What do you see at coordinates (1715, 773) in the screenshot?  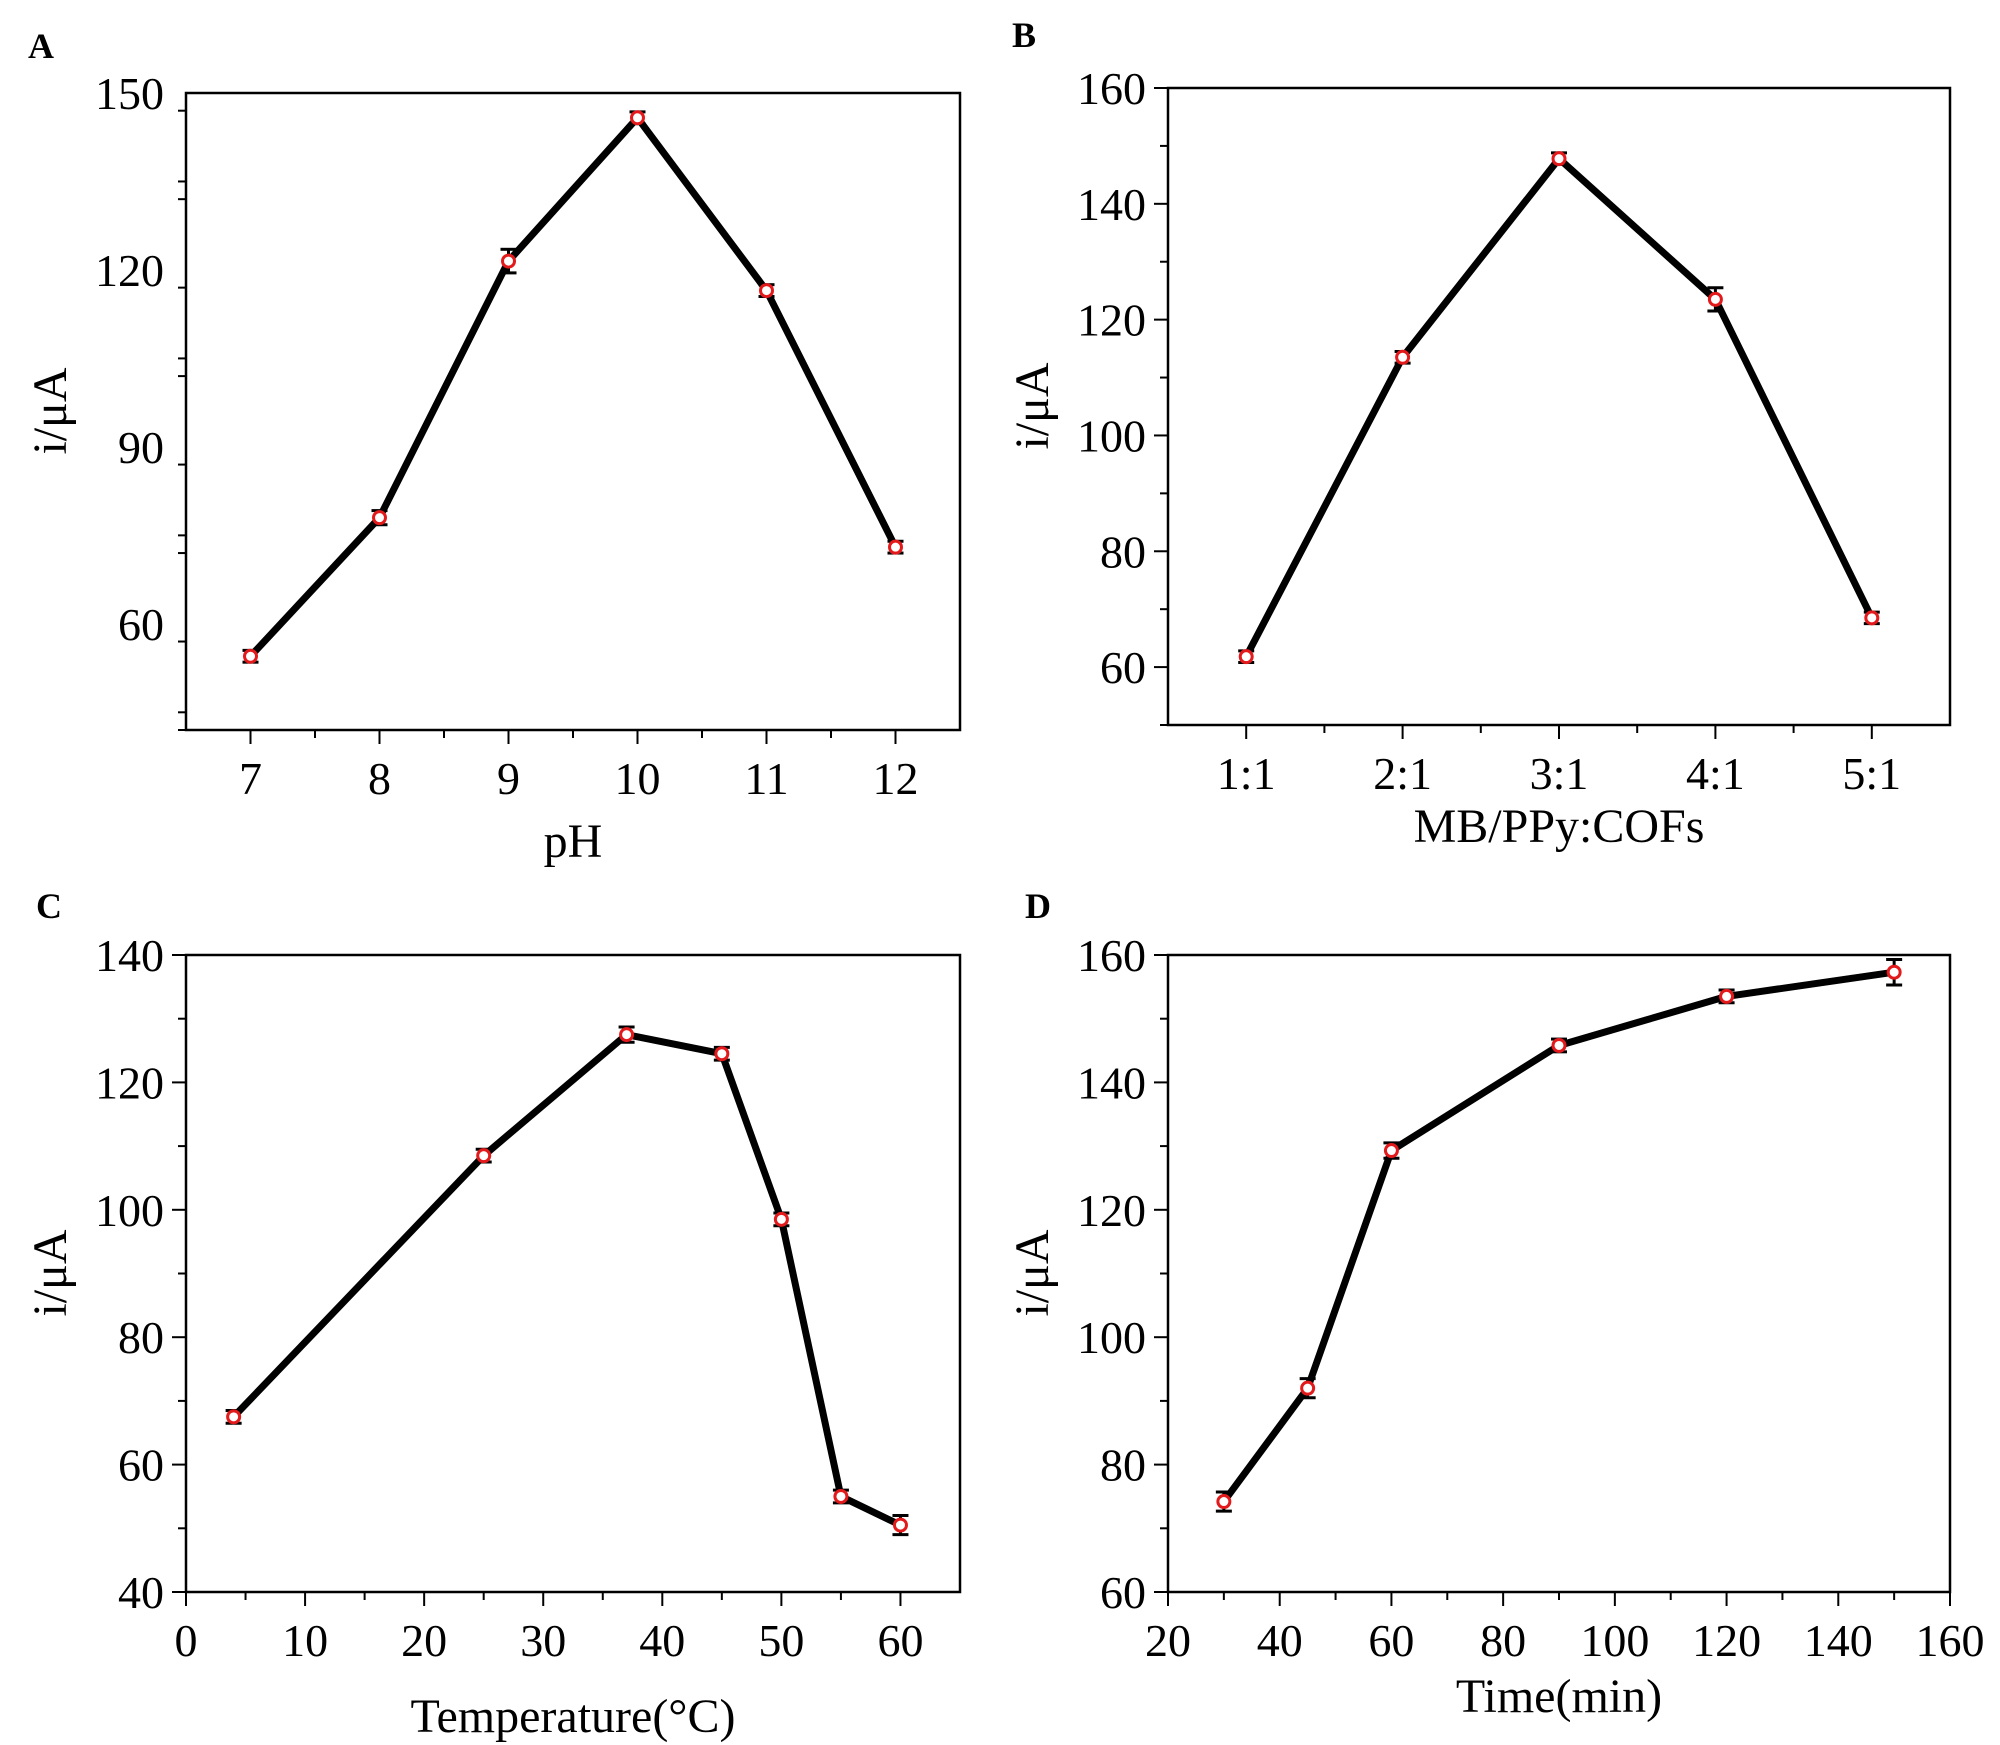 I see `x-tick-label: 4:1` at bounding box center [1715, 773].